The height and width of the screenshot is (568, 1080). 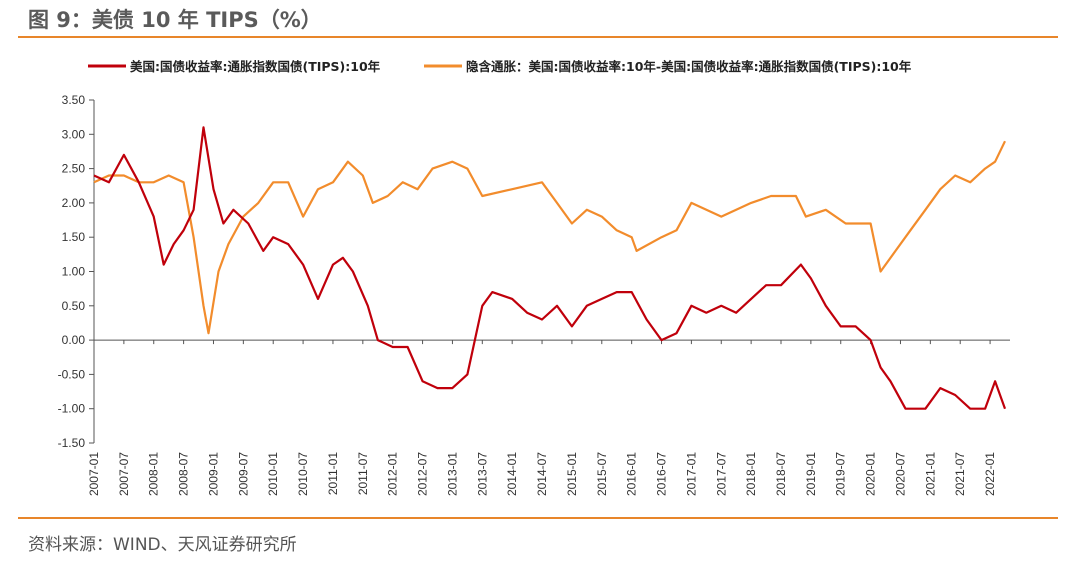 What do you see at coordinates (841, 474) in the screenshot?
I see `x-tick-label: 2019-07` at bounding box center [841, 474].